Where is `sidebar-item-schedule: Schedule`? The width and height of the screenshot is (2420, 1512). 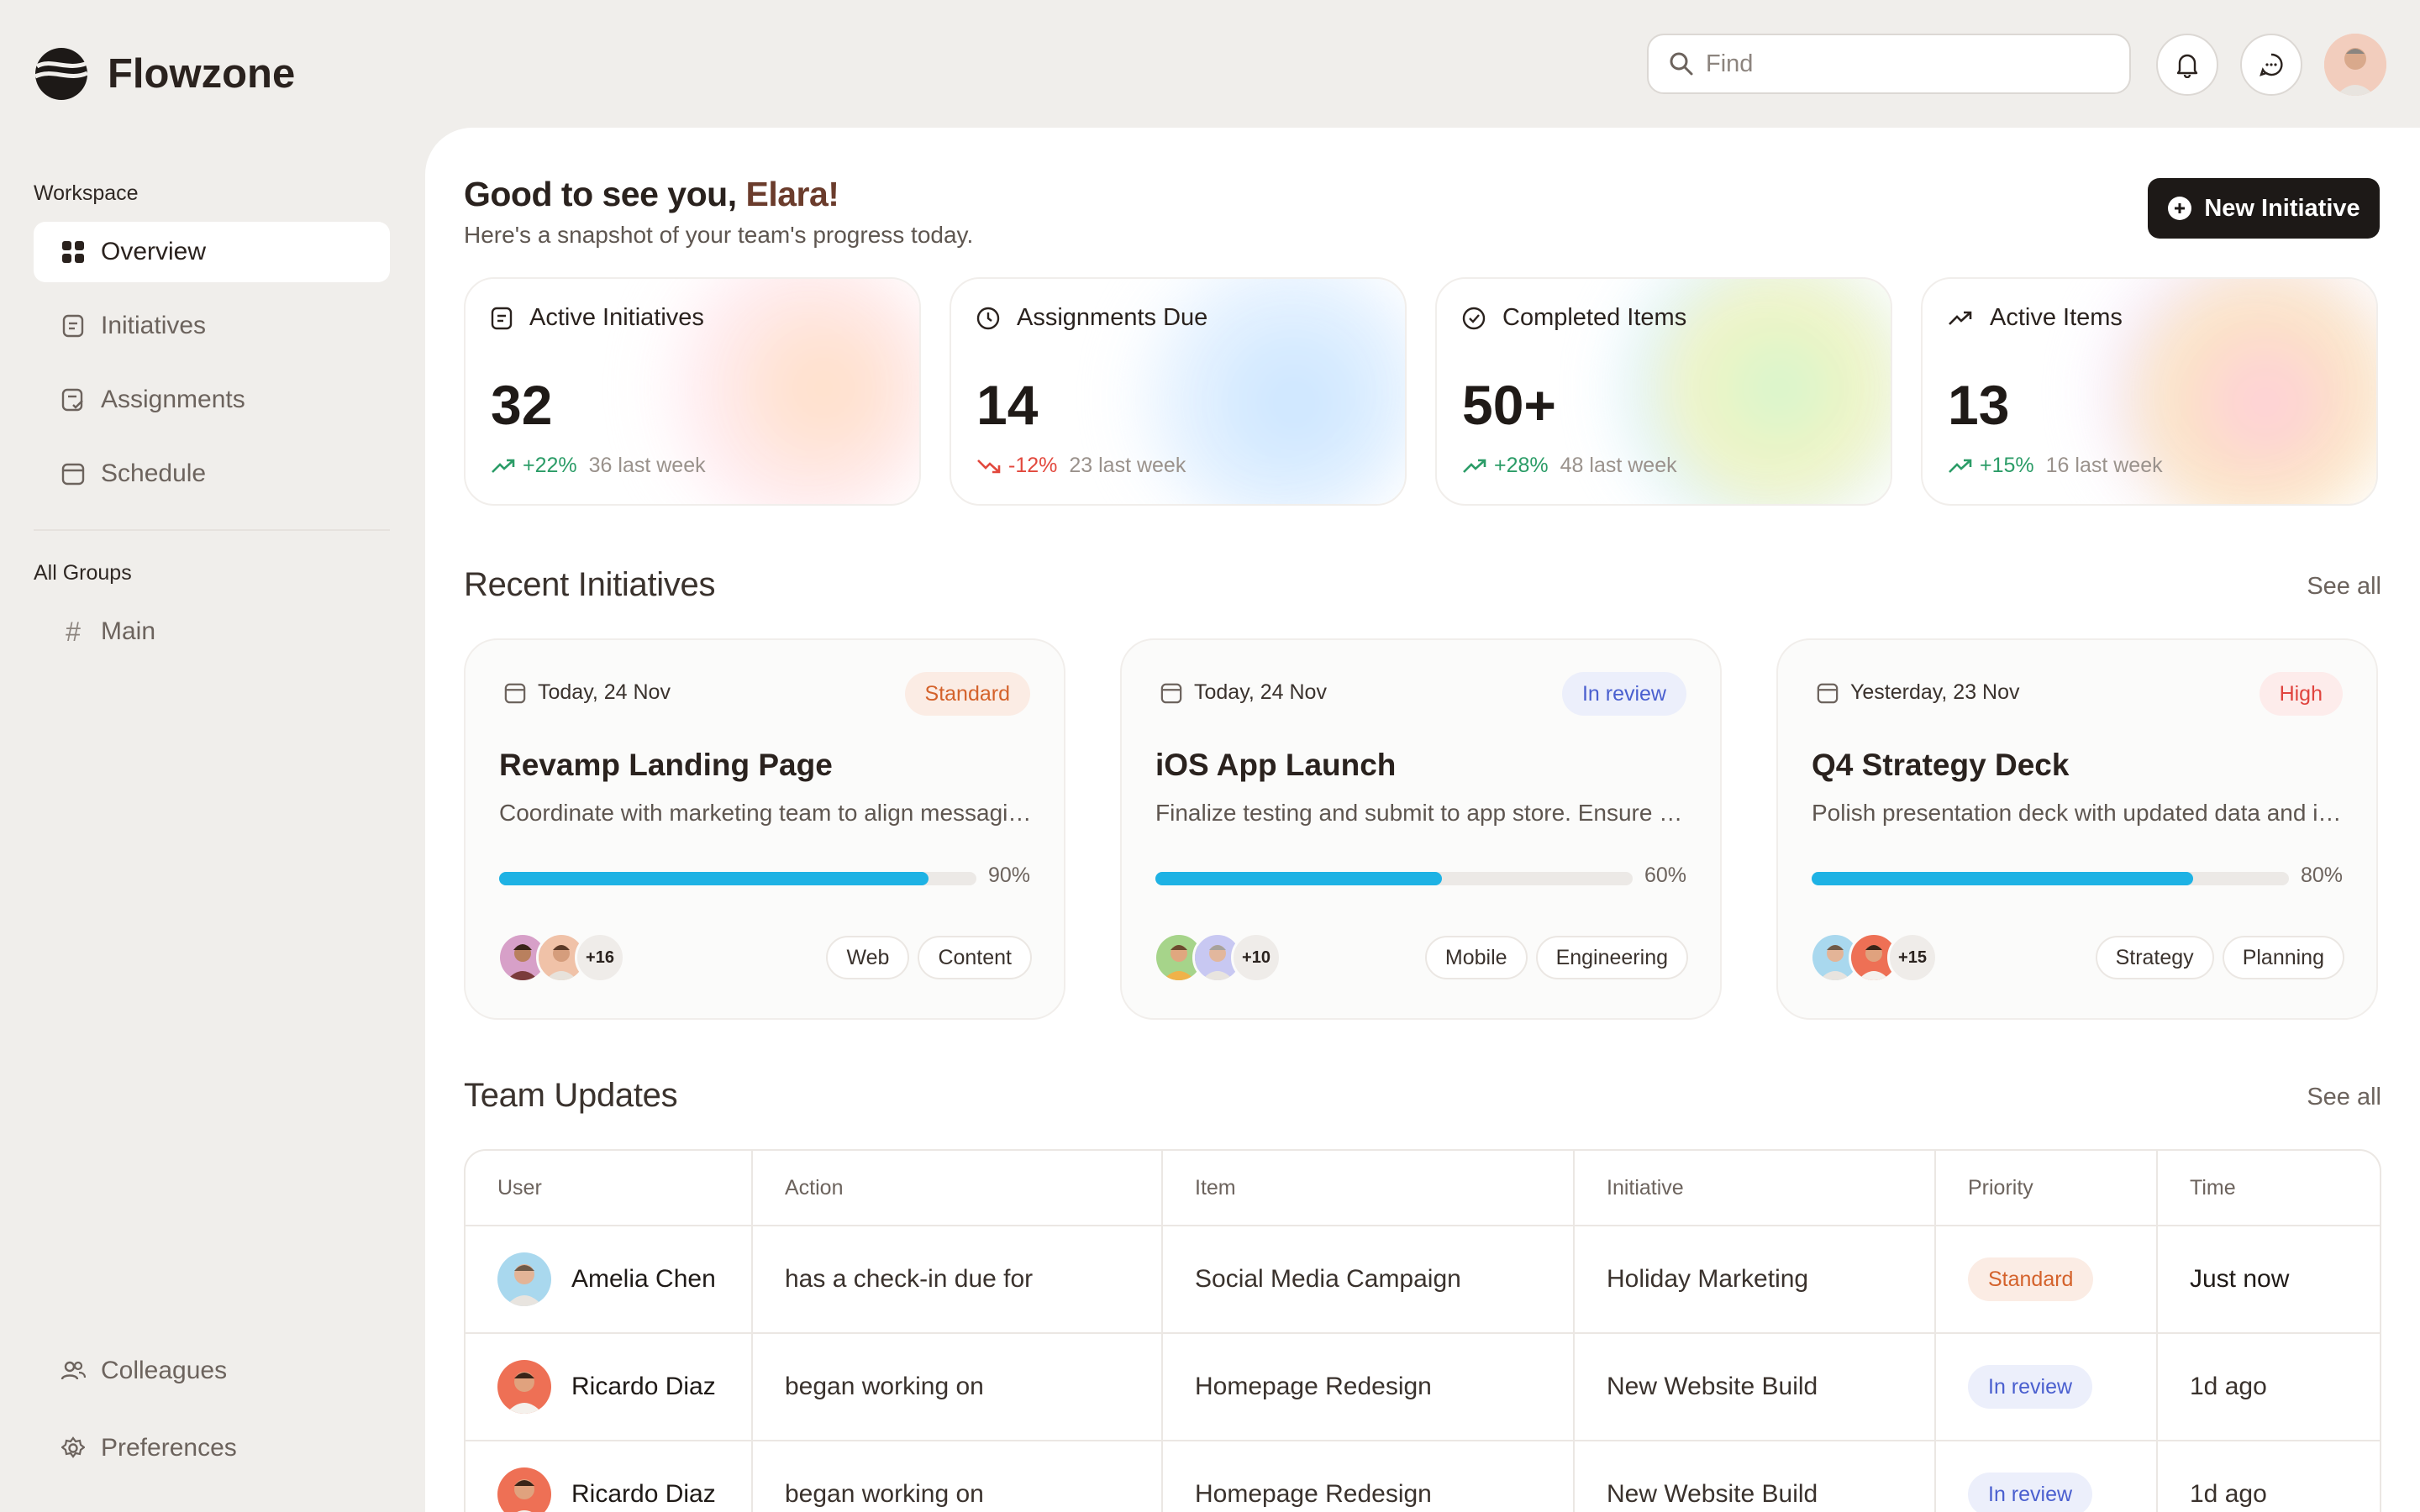
sidebar-item-schedule: Schedule is located at coordinates (212, 474).